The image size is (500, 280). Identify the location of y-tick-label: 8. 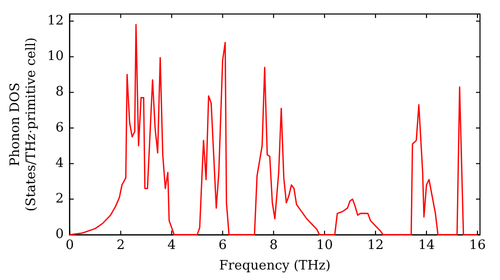
(59, 92).